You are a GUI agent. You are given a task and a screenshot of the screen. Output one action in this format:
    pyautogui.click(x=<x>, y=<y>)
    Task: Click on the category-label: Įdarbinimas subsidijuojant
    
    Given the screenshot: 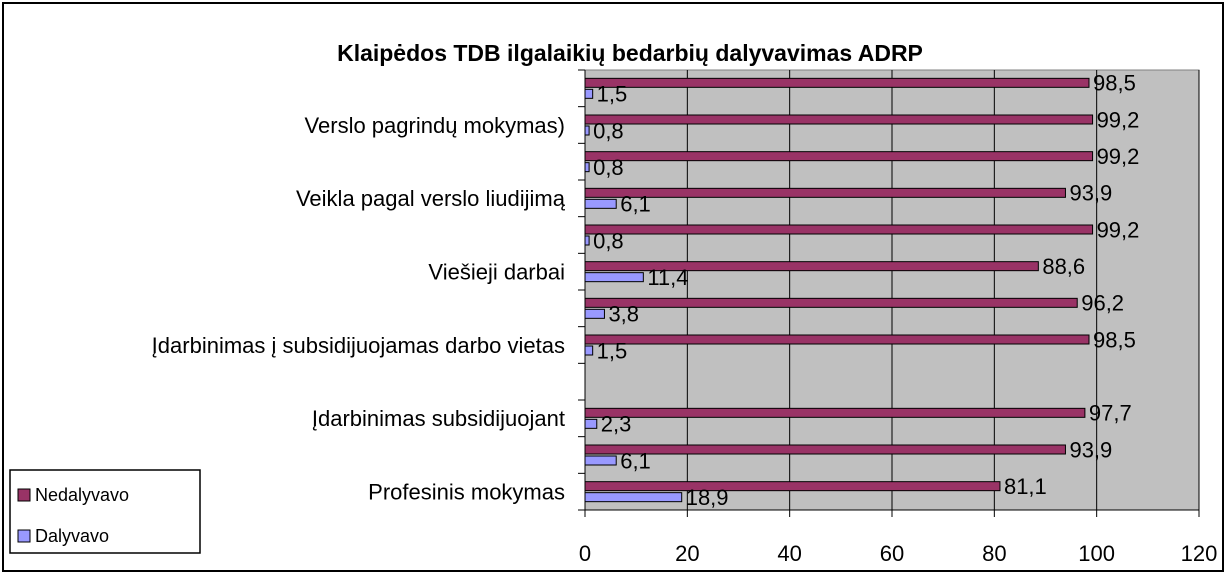 What is the action you would take?
    pyautogui.click(x=438, y=418)
    